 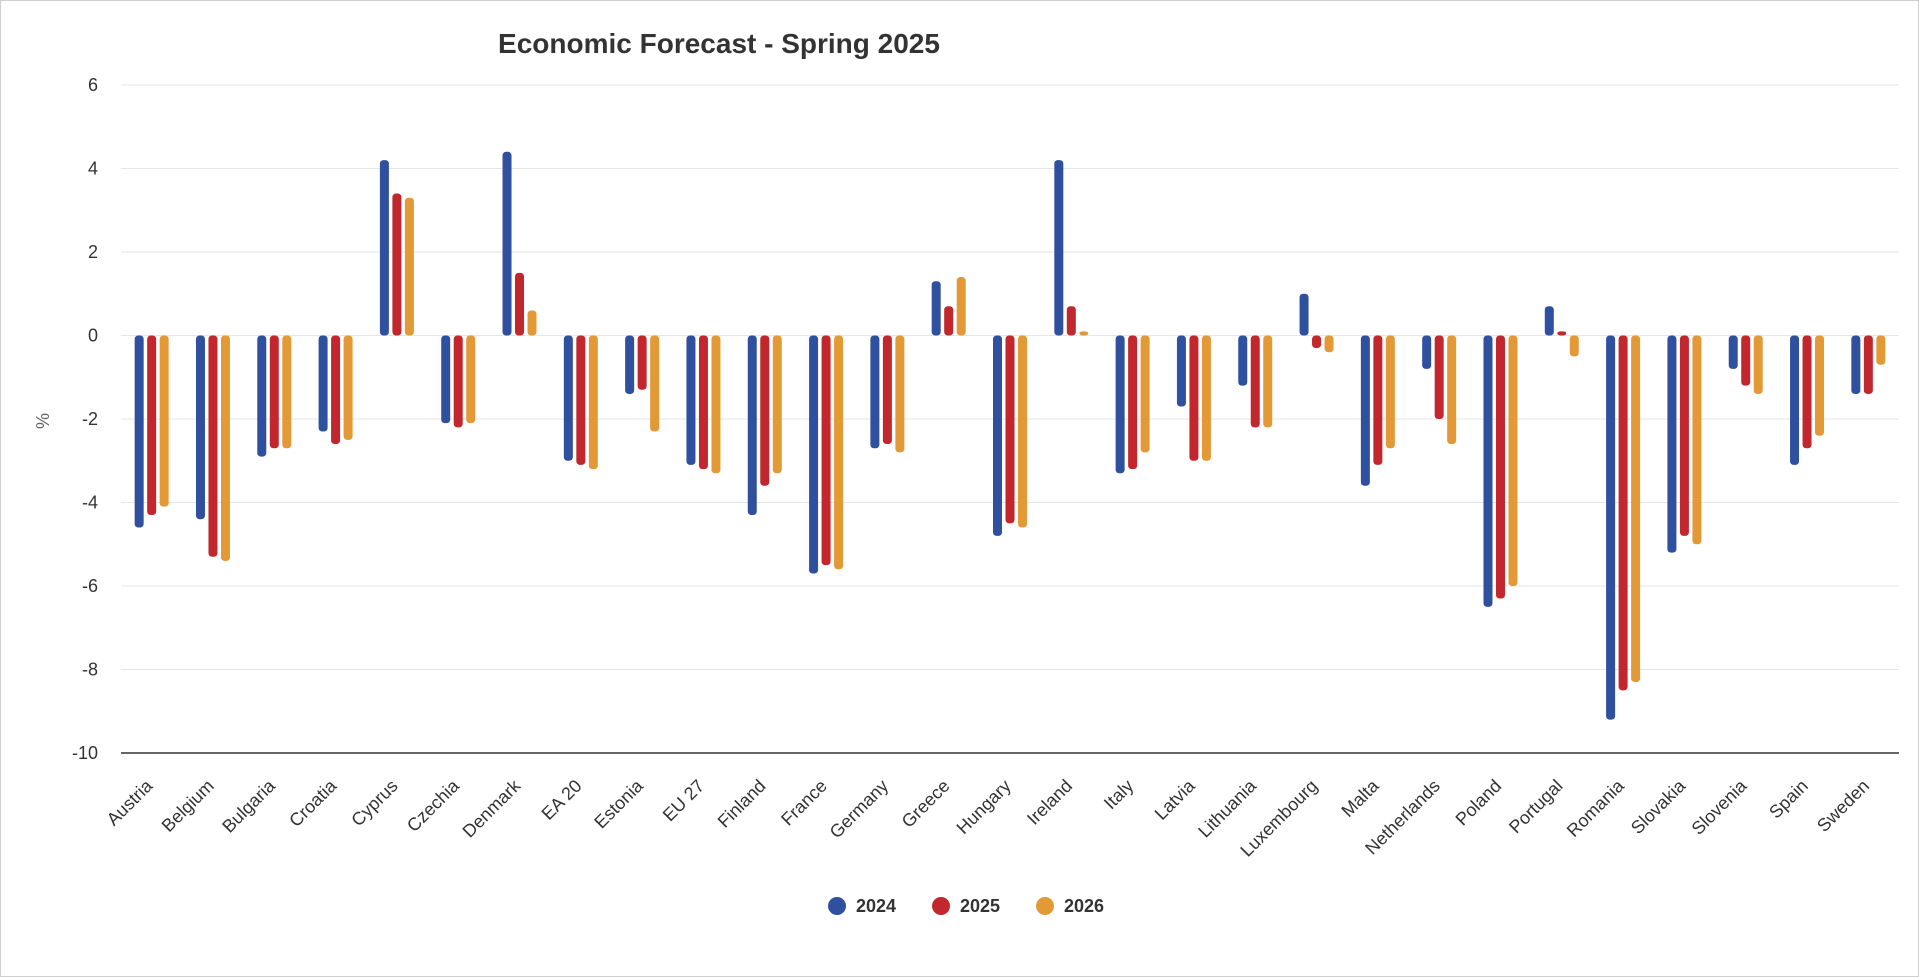 I want to click on bar-austria-2024, so click(x=139, y=431).